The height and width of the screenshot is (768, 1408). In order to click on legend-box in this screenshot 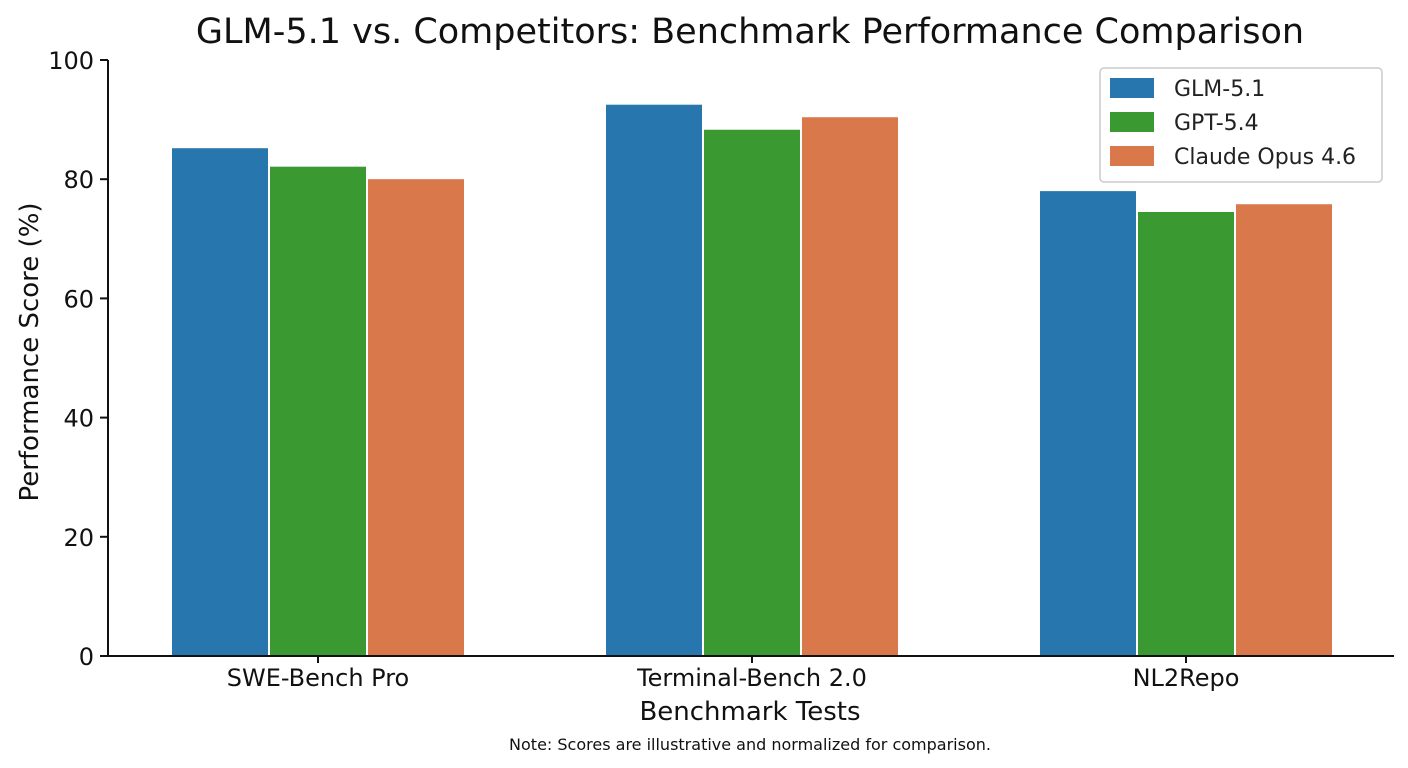, I will do `click(1241, 125)`.